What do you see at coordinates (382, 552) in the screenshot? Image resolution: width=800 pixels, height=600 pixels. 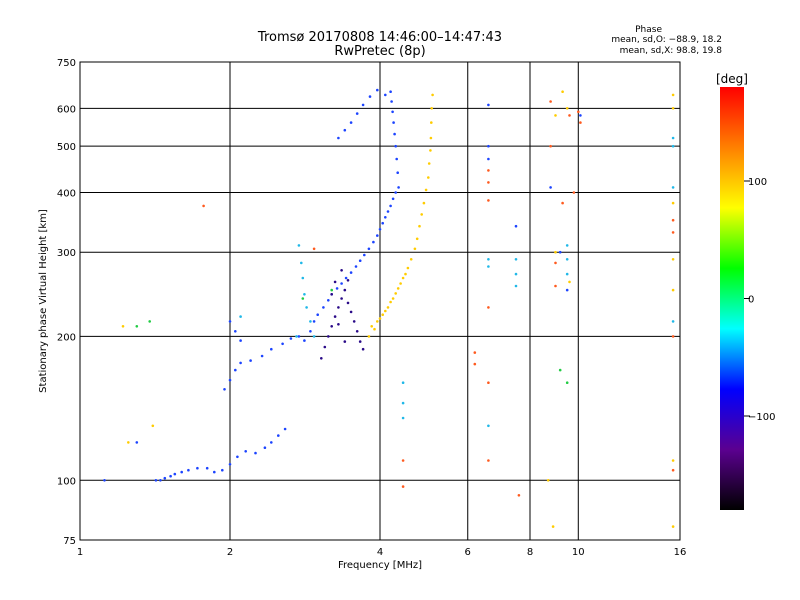 I see `x-axis: 1 2 4 6 8 10 16` at bounding box center [382, 552].